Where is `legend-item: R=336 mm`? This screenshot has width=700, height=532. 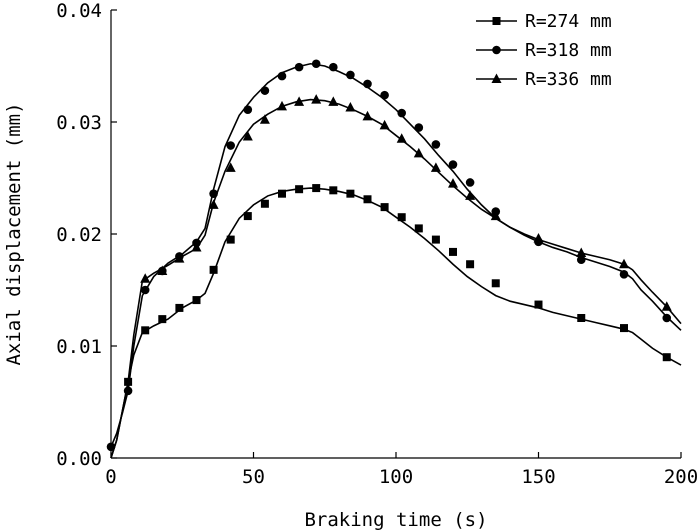
legend-item: R=336 mm is located at coordinates (544, 79).